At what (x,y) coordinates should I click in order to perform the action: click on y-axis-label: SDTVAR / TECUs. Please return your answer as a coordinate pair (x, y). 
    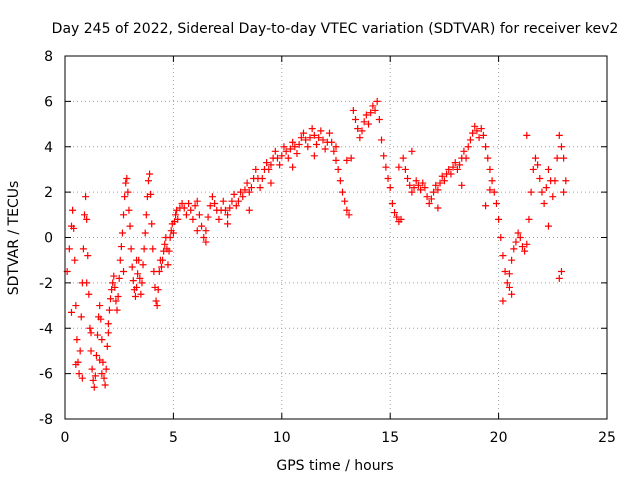
    Looking at the image, I should click on (14, 238).